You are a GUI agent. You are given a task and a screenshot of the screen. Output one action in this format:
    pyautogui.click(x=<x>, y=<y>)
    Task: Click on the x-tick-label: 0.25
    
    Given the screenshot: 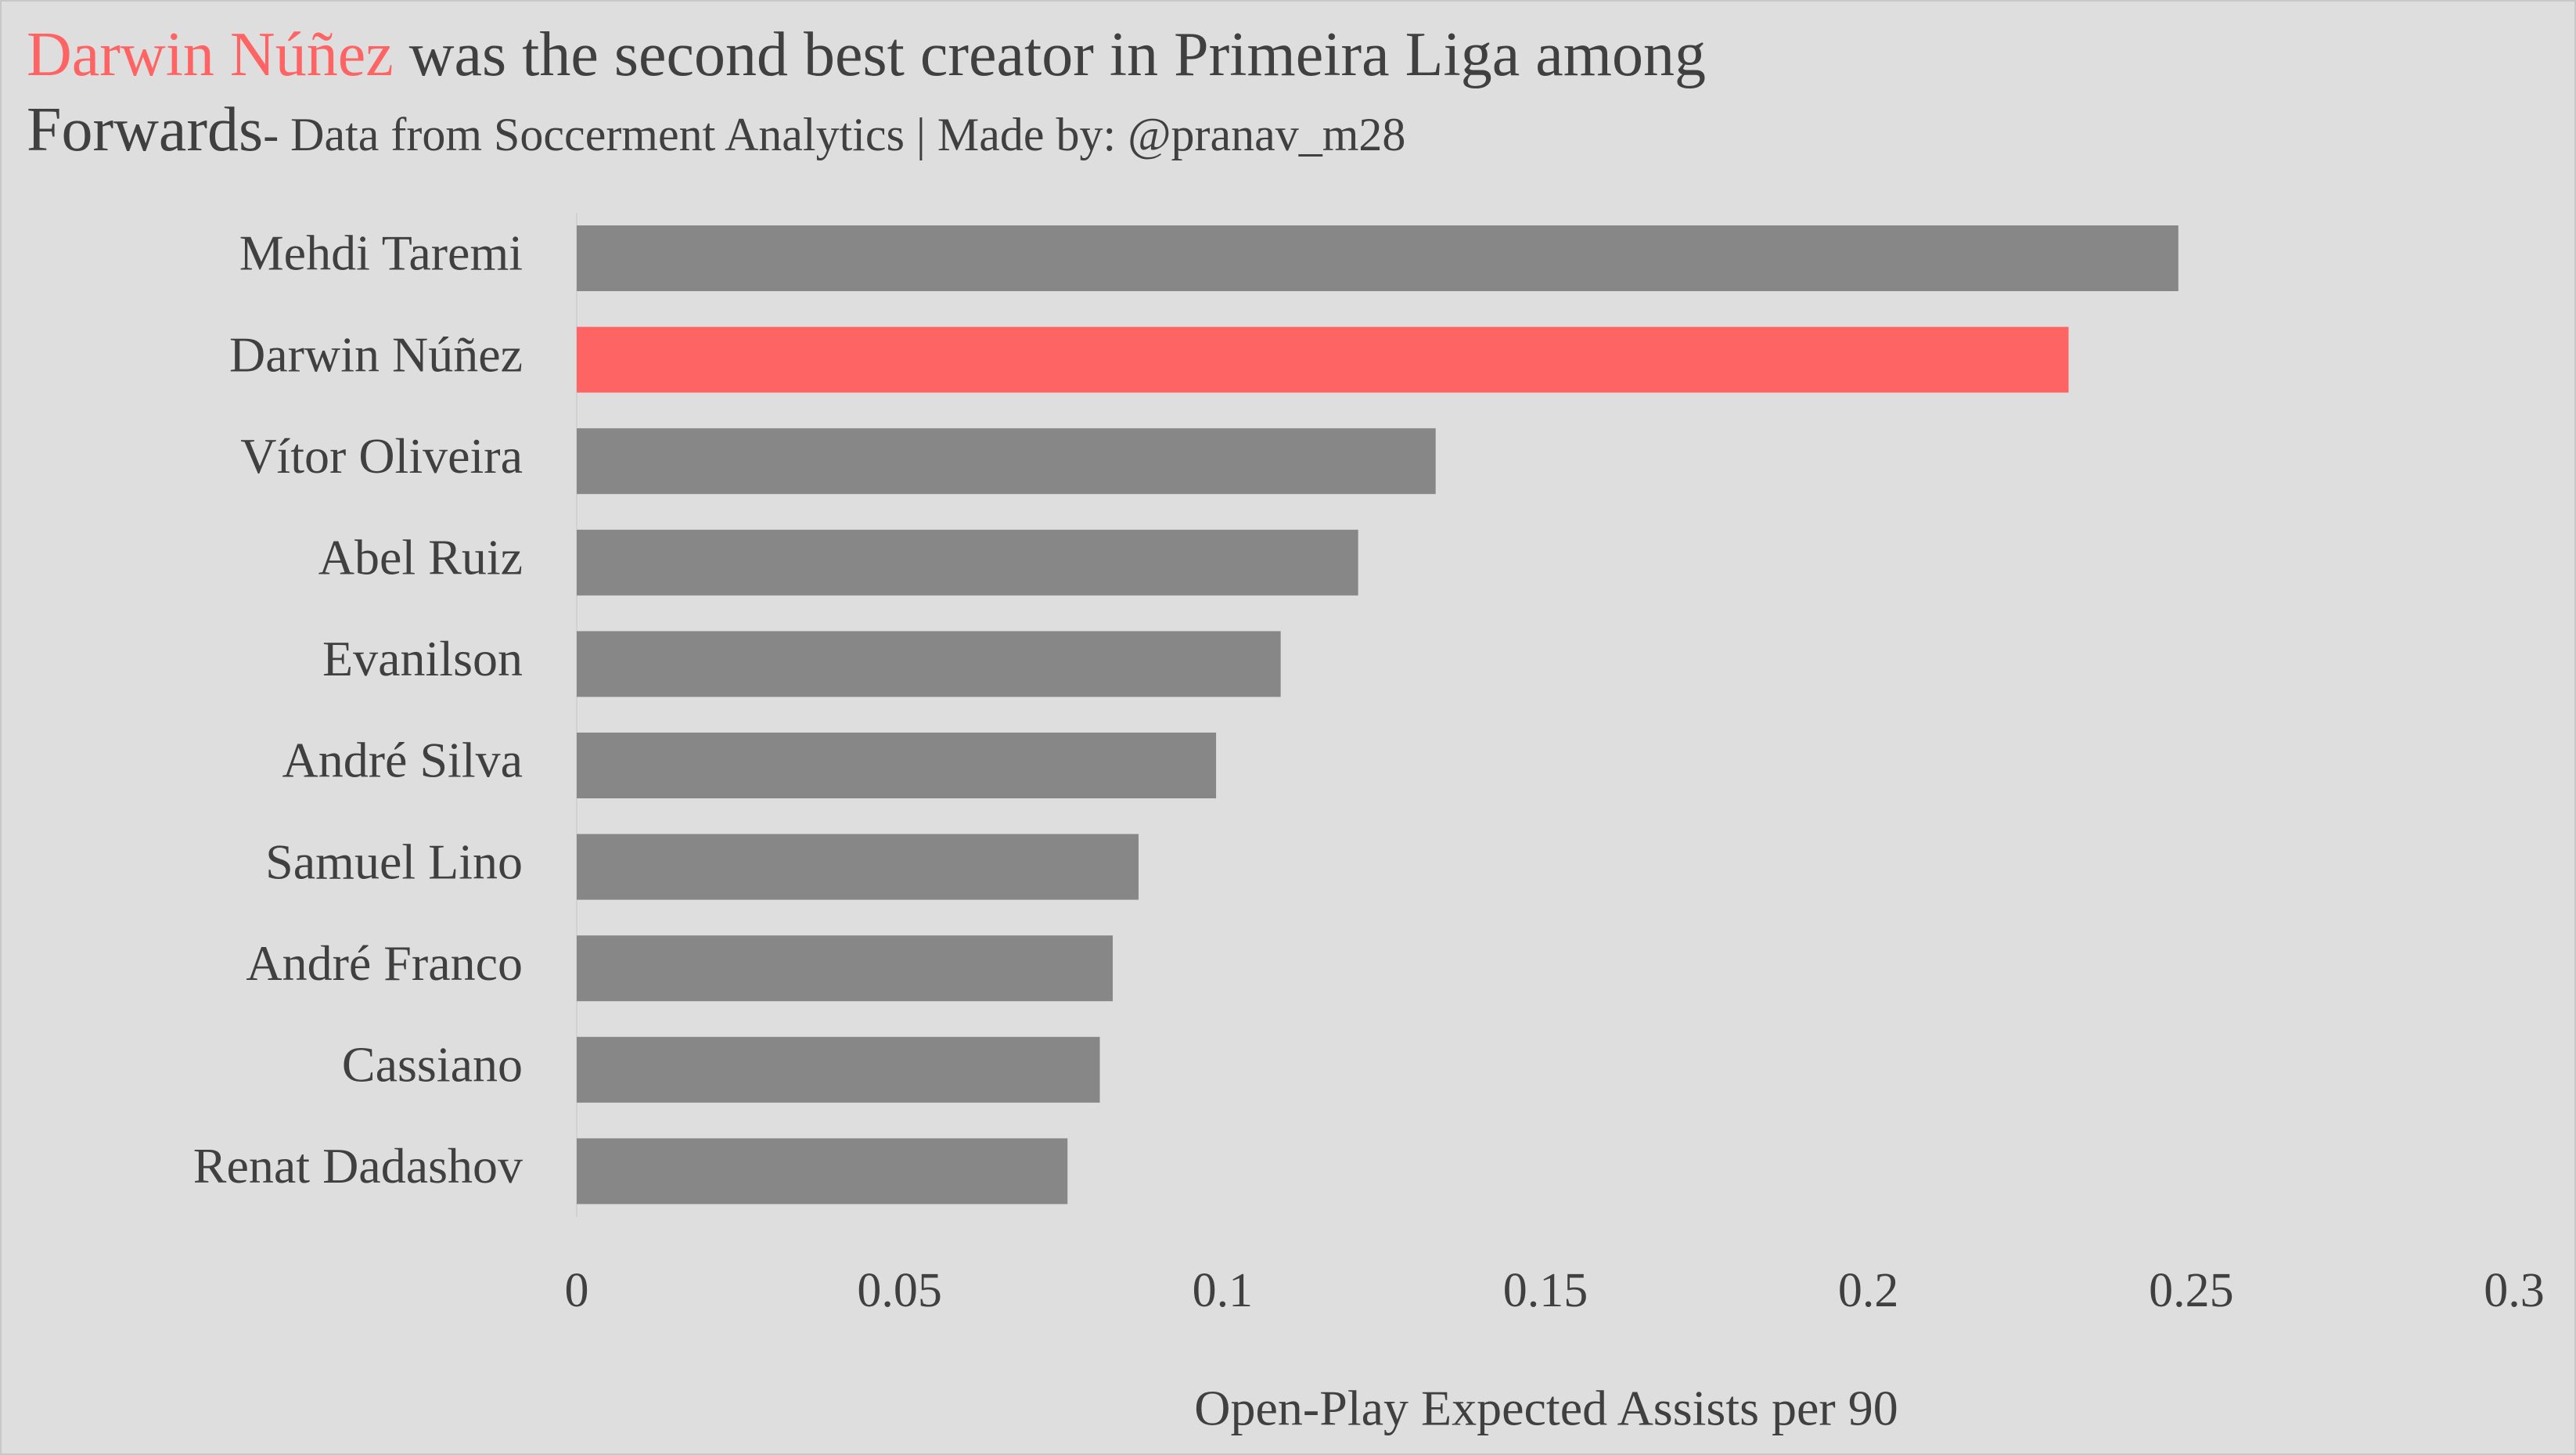 What is the action you would take?
    pyautogui.click(x=2191, y=1290)
    